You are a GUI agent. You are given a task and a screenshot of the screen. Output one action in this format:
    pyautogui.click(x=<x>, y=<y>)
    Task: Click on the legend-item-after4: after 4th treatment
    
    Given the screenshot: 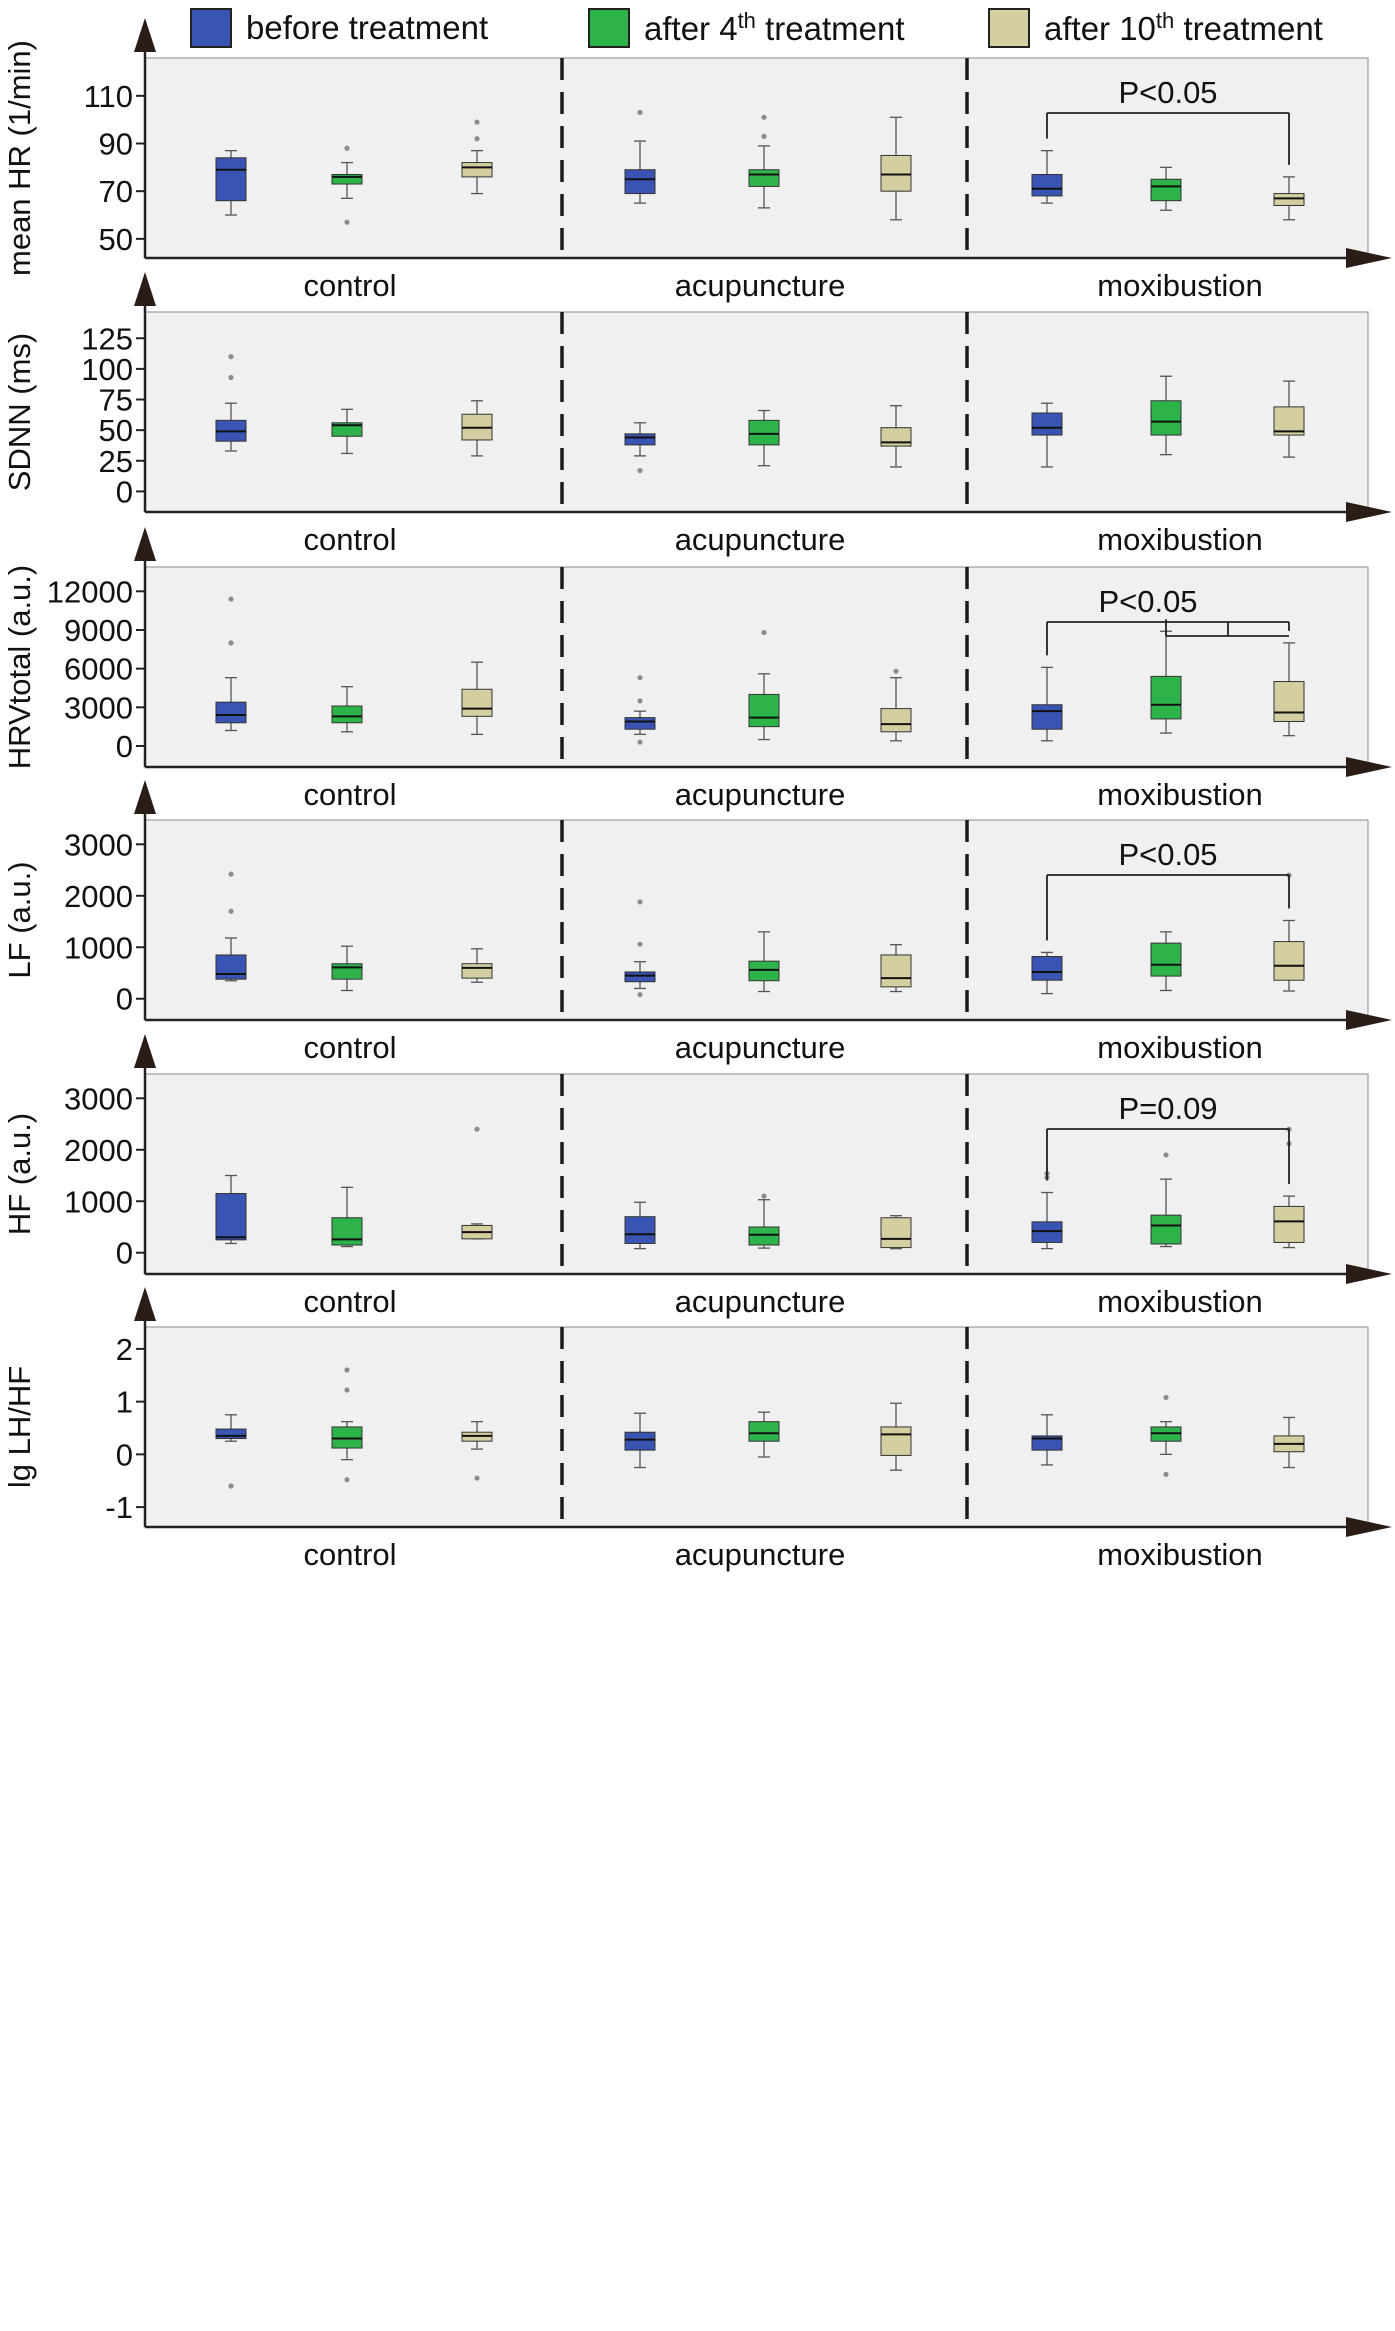 What is the action you would take?
    pyautogui.click(x=746, y=28)
    